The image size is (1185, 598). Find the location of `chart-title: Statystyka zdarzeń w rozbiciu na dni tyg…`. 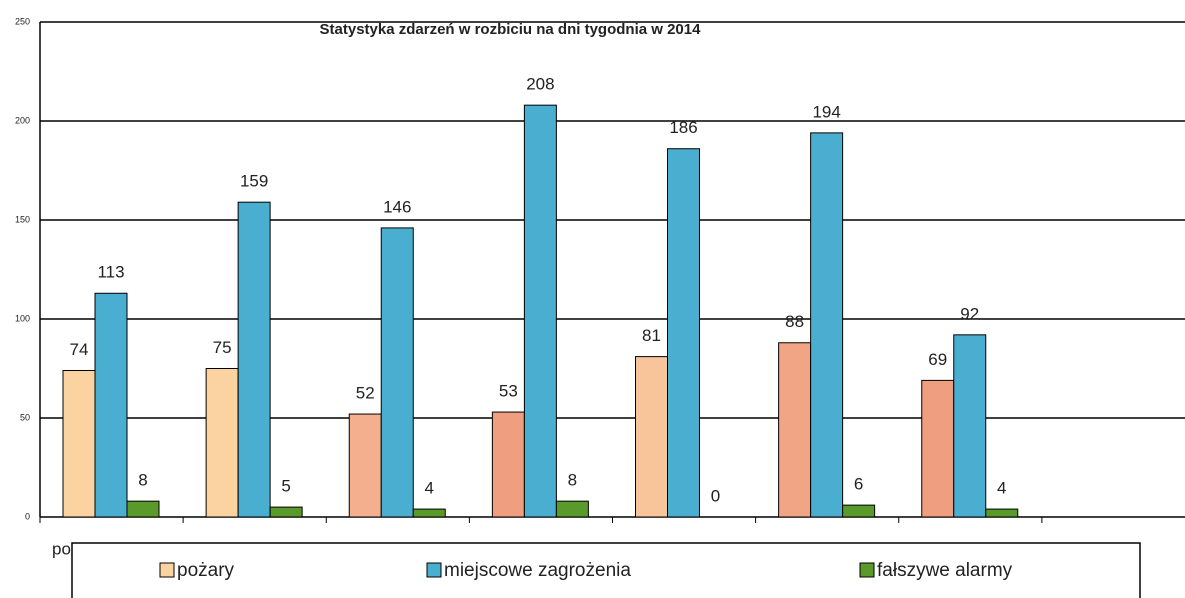

chart-title: Statystyka zdarzeń w rozbiciu na dni tyg… is located at coordinates (511, 29).